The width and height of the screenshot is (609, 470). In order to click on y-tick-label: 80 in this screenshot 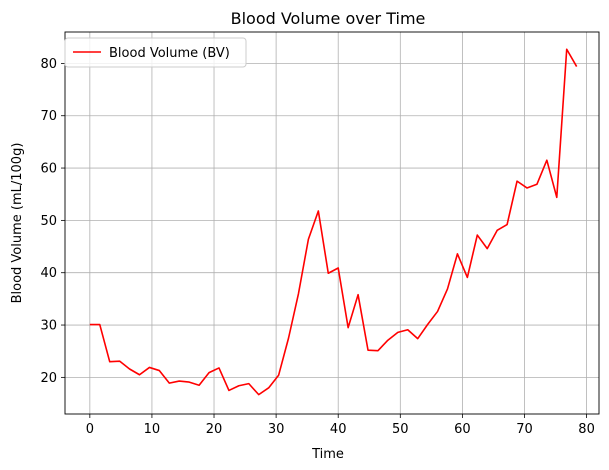, I will do `click(48, 64)`.